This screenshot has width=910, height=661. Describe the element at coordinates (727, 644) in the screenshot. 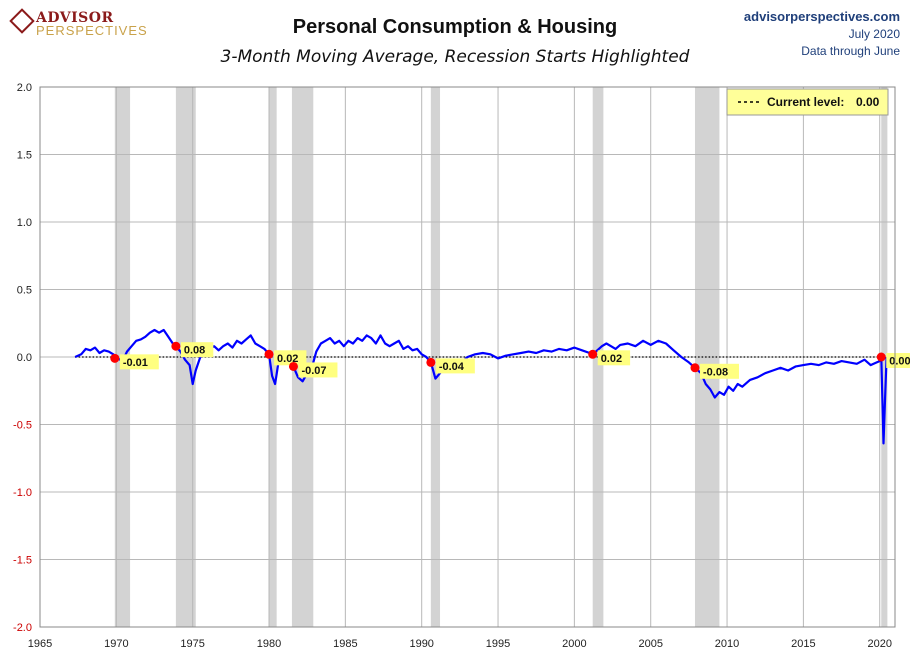

I see `x-tick-label: 2010` at that location.